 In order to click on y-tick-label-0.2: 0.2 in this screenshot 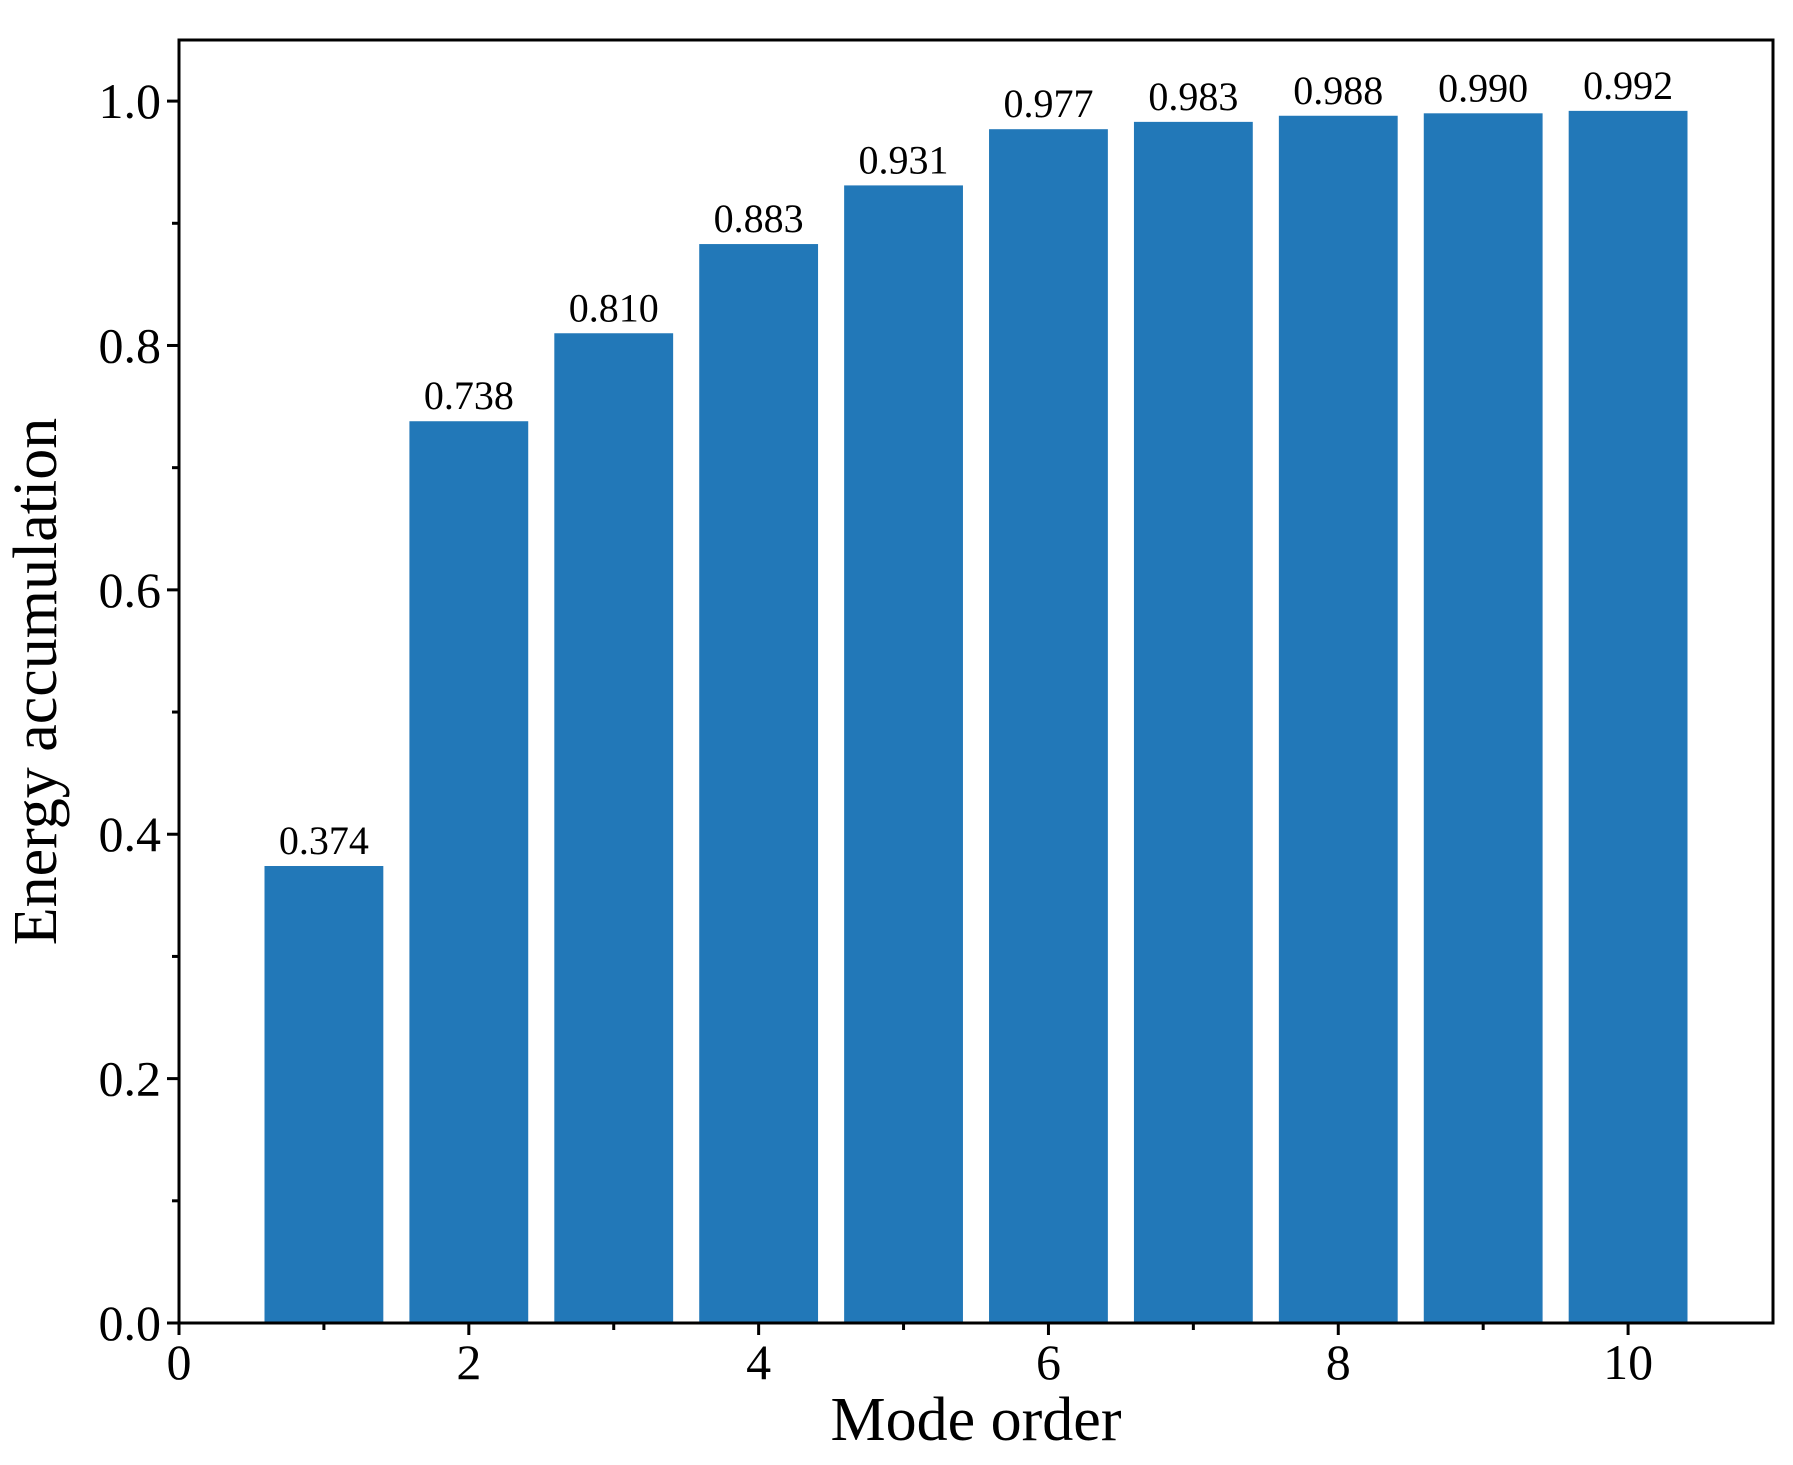, I will do `click(130, 1079)`.